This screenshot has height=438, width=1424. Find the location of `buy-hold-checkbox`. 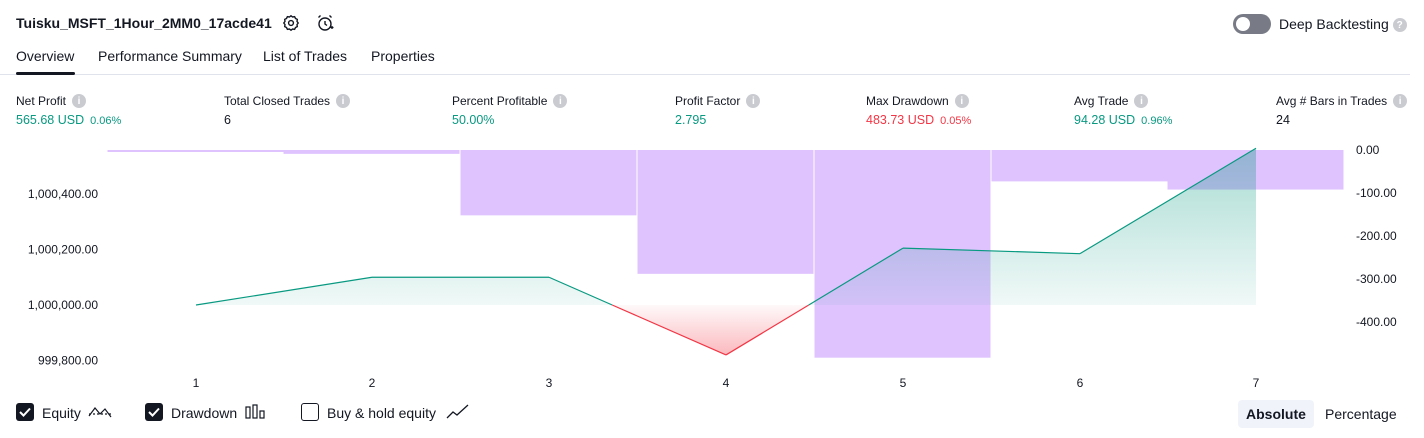

buy-hold-checkbox is located at coordinates (310, 412).